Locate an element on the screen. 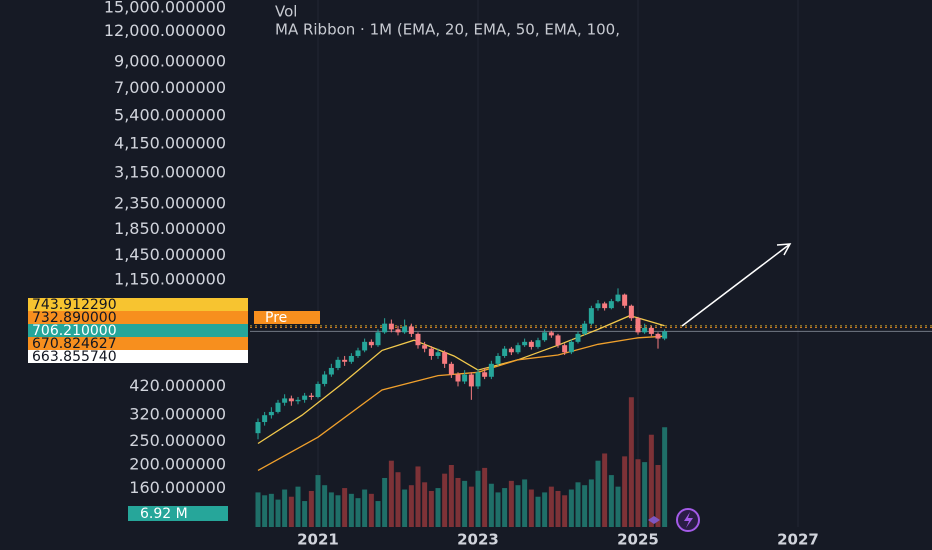 The height and width of the screenshot is (550, 932). pre-badge is located at coordinates (287, 317).